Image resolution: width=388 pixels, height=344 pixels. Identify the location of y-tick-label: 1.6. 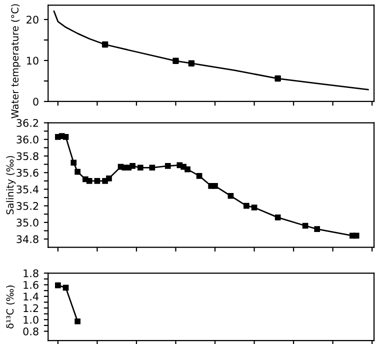
(31, 284).